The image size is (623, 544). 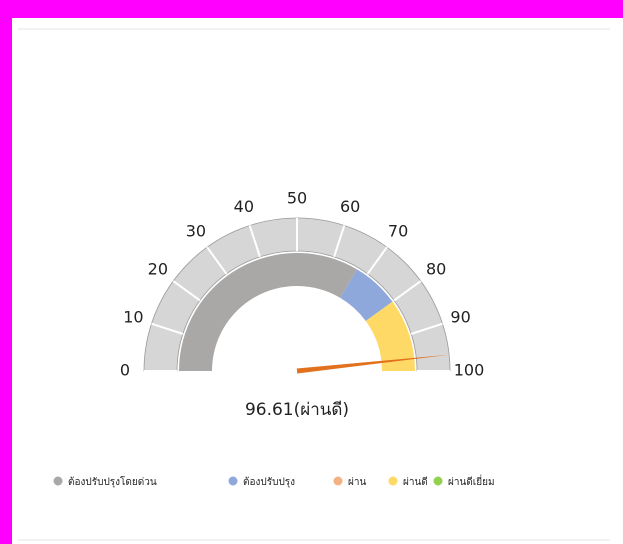 What do you see at coordinates (269, 482) in the screenshot?
I see `legend-label: ต้องปรับปรุง` at bounding box center [269, 482].